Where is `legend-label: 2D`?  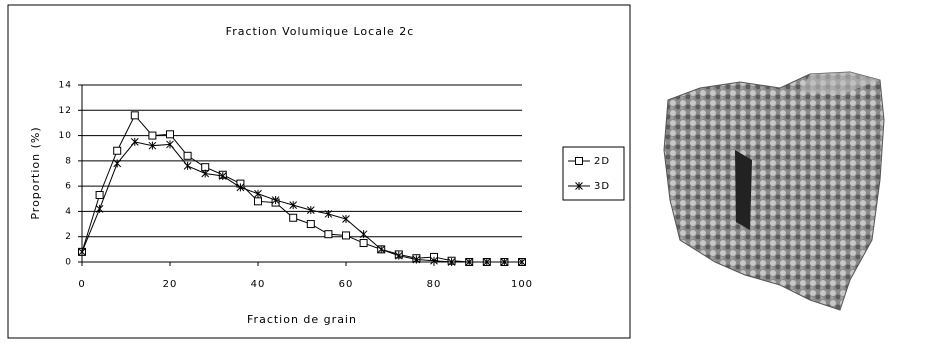
legend-label: 2D is located at coordinates (602, 161).